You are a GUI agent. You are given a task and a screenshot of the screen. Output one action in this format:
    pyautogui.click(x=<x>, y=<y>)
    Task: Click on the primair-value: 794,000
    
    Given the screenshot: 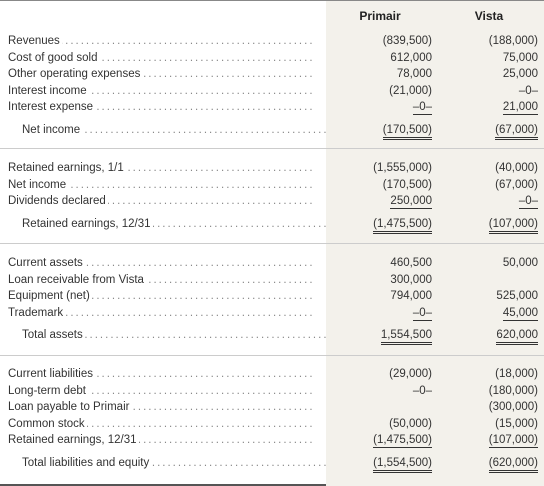 What is the action you would take?
    pyautogui.click(x=411, y=296)
    